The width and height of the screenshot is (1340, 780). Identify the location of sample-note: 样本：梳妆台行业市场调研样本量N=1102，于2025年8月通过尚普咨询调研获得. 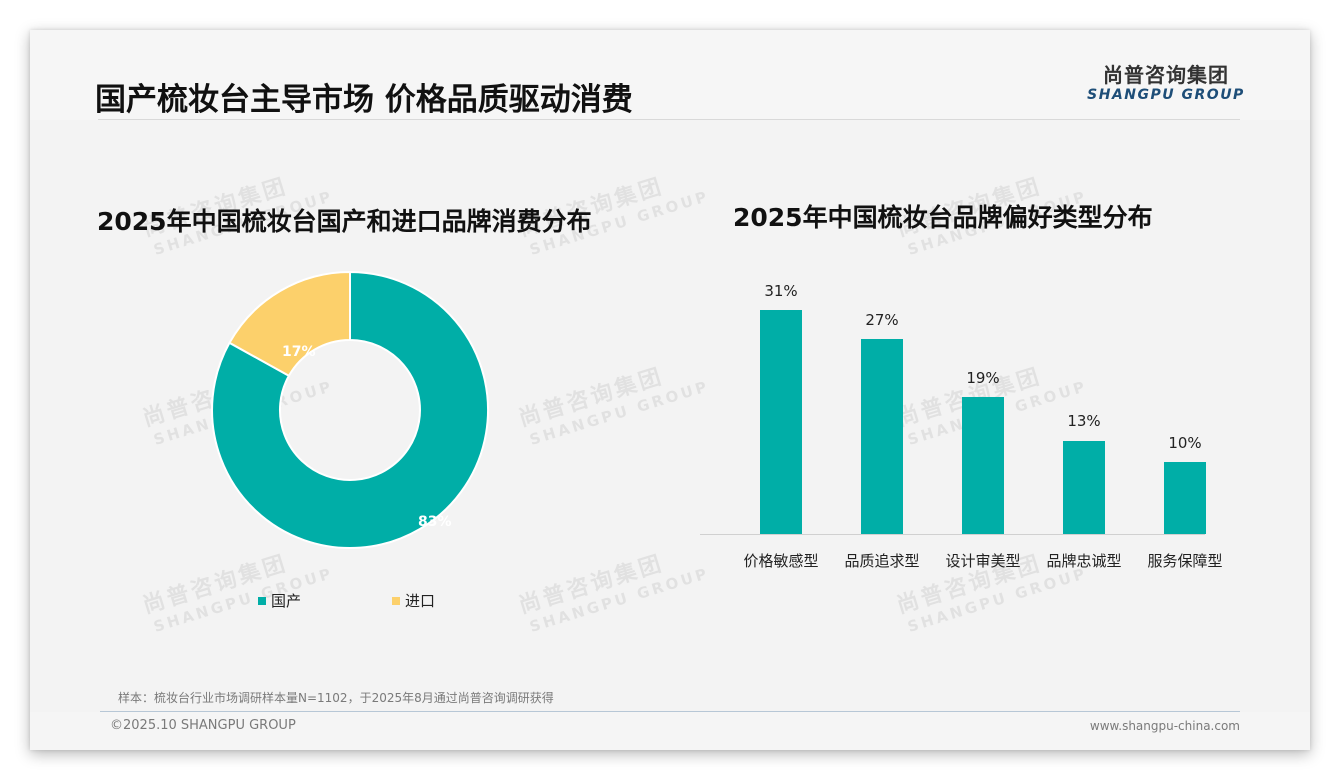
(336, 698).